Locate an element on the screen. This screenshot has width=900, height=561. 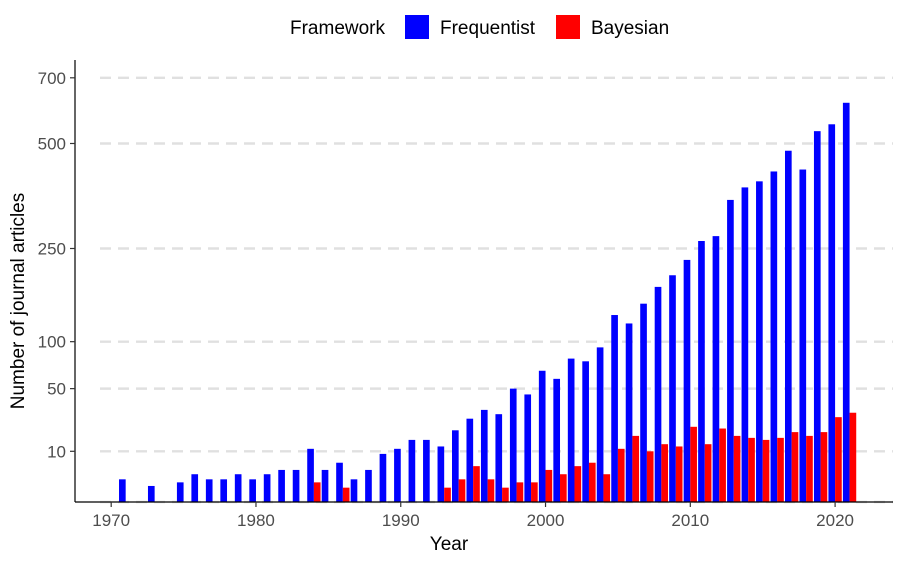
bar-bayesian-2012 is located at coordinates (722, 465).